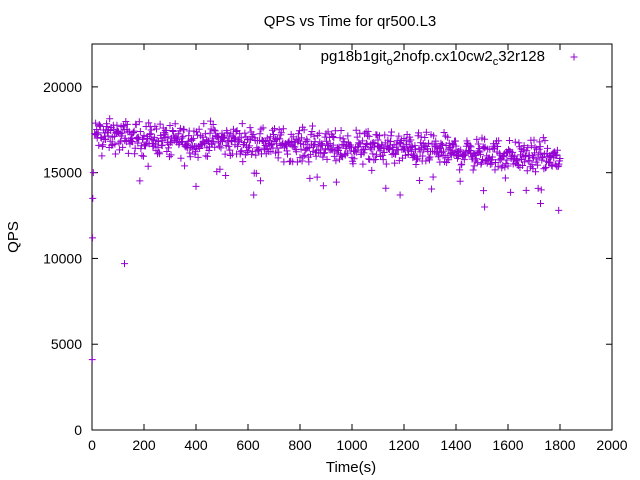 The width and height of the screenshot is (640, 480). Describe the element at coordinates (507, 445) in the screenshot. I see `x-tick-label: 1600` at that location.